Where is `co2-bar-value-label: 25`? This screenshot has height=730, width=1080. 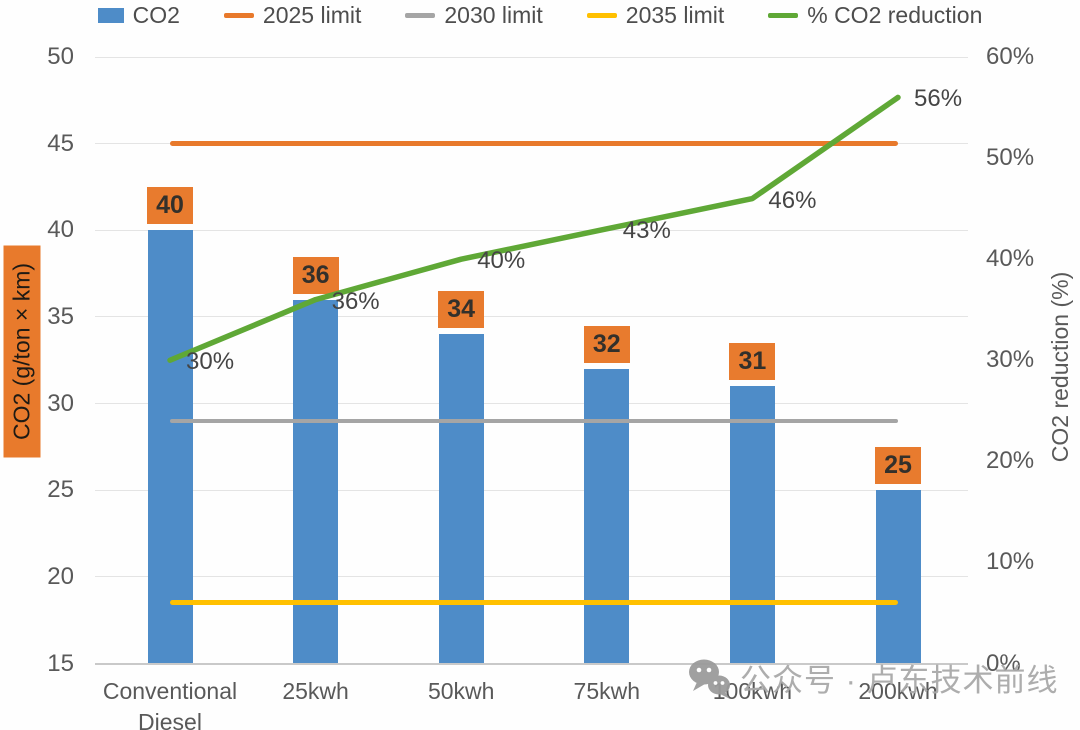
co2-bar-value-label: 25 is located at coordinates (898, 466).